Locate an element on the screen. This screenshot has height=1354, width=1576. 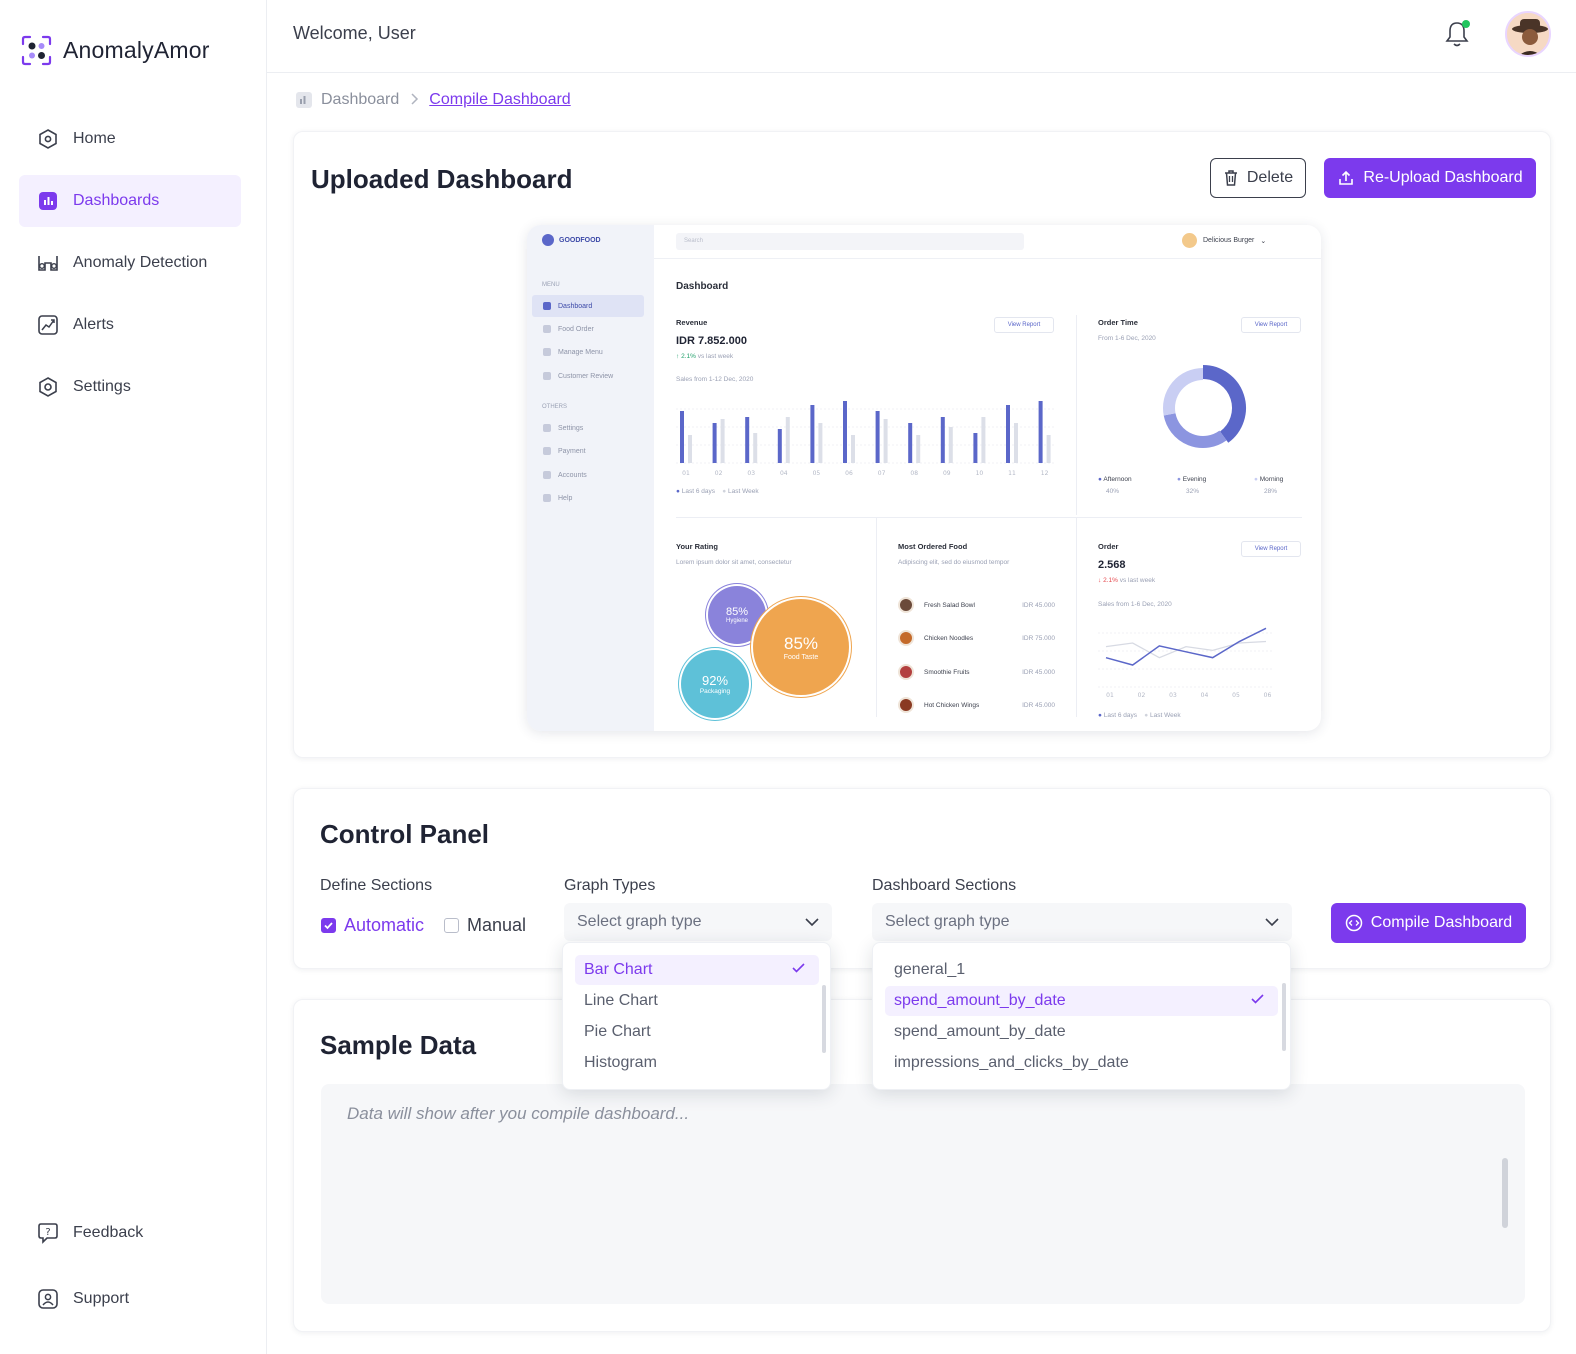
preview-tick-label: 01 is located at coordinates (686, 473).